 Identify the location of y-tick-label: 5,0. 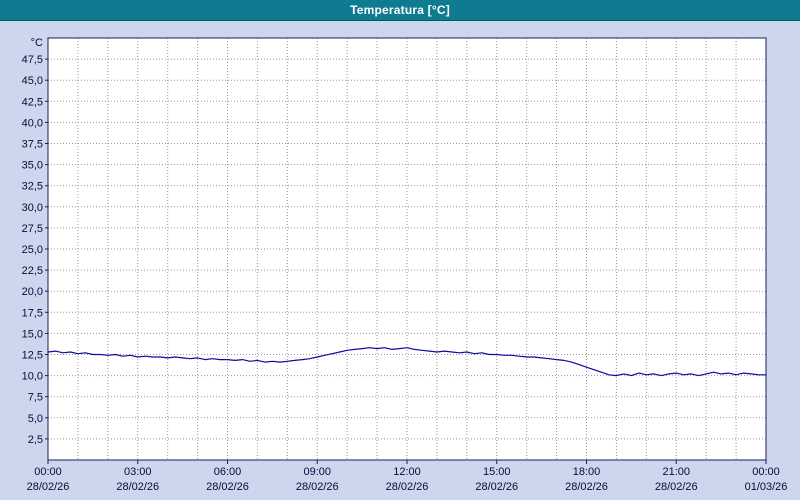
(35, 419).